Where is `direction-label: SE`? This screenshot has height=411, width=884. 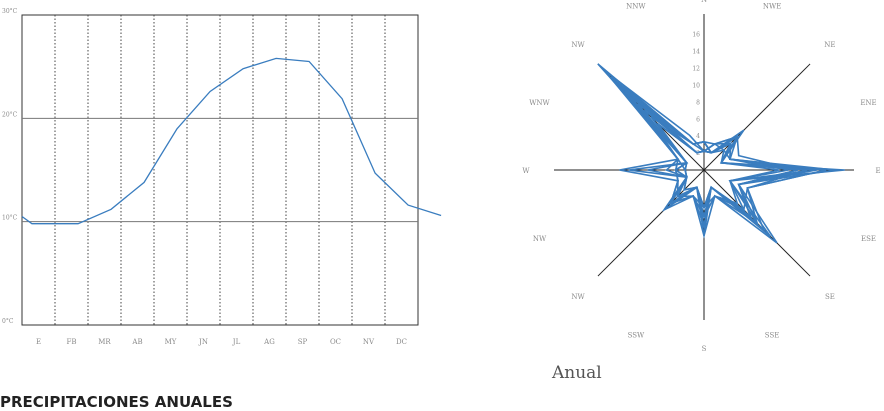
direction-label: SE is located at coordinates (830, 297).